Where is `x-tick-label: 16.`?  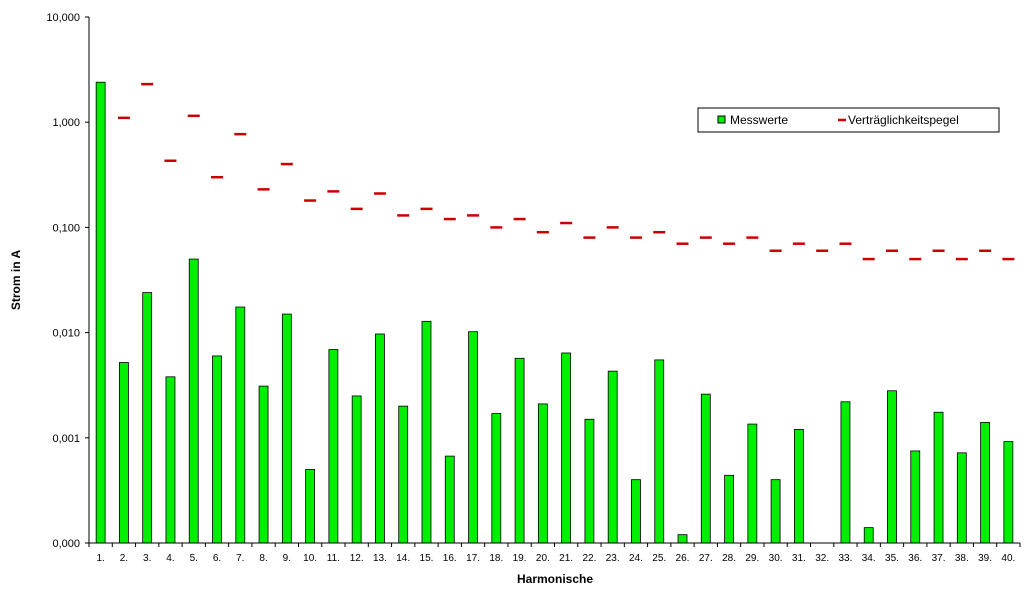
x-tick-label: 16. is located at coordinates (450, 558).